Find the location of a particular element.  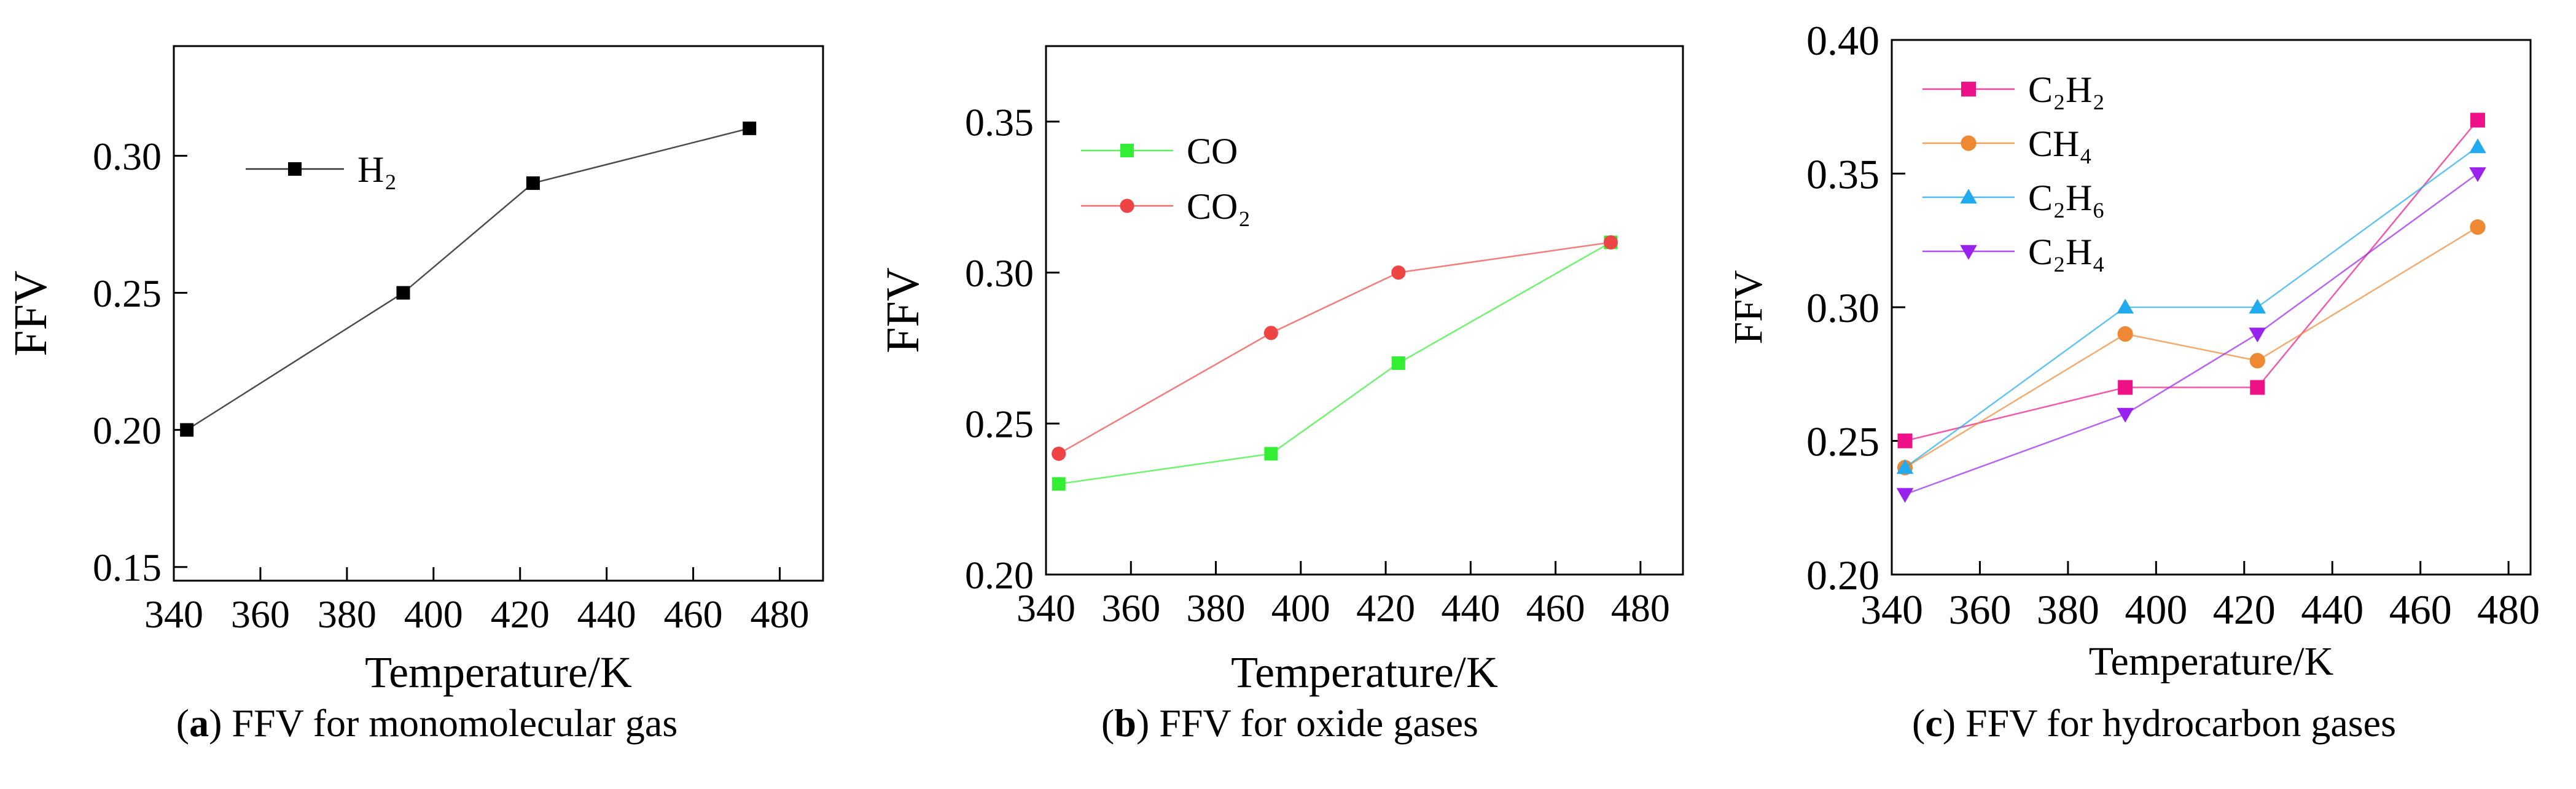

caption-b: (b) FFV for oxide gases is located at coordinates (1289, 723).